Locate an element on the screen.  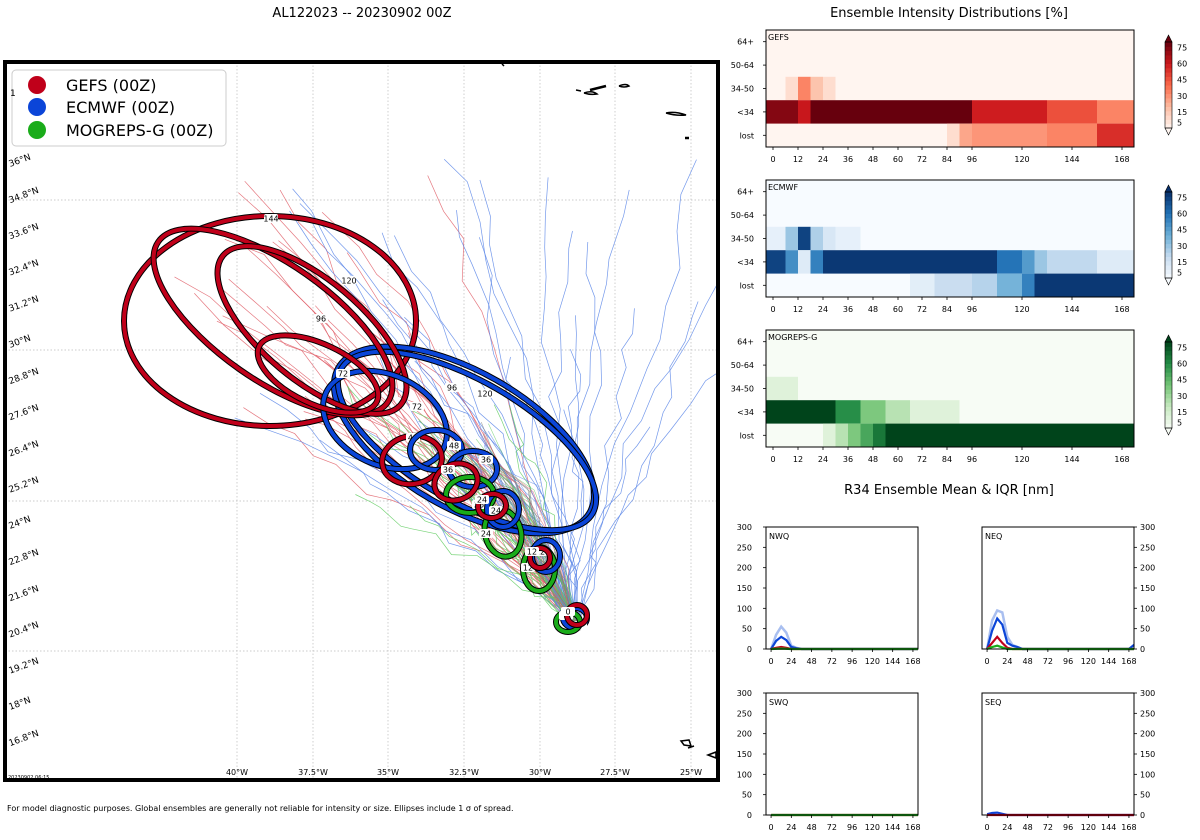
x-tick-label: 36 is located at coordinates (848, 309).